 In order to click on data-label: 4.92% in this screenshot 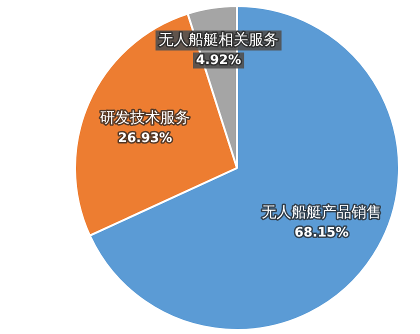, I will do `click(219, 60)`.